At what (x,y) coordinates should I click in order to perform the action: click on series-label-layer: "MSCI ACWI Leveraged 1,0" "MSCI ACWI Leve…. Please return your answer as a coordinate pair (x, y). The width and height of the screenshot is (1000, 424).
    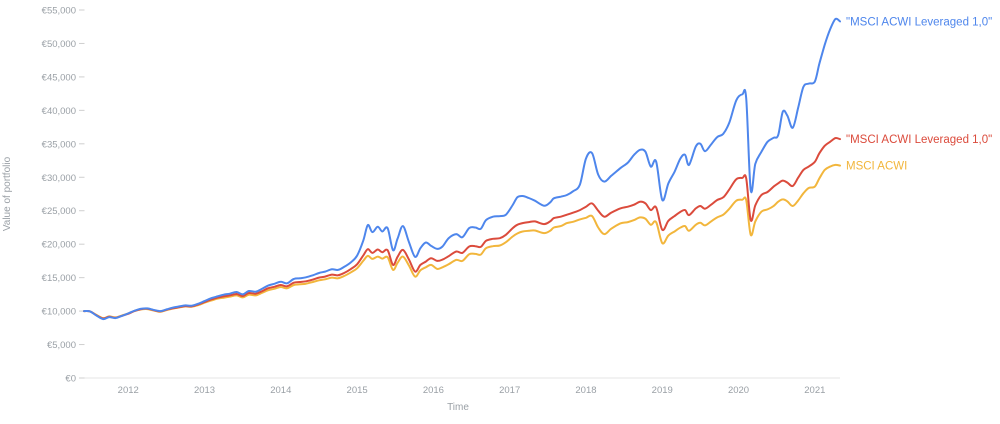
    Looking at the image, I should click on (919, 94).